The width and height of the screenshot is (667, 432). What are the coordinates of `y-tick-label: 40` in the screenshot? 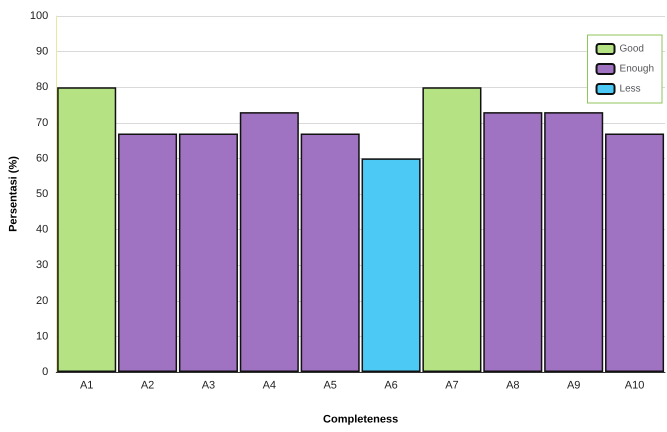 It's located at (42, 230).